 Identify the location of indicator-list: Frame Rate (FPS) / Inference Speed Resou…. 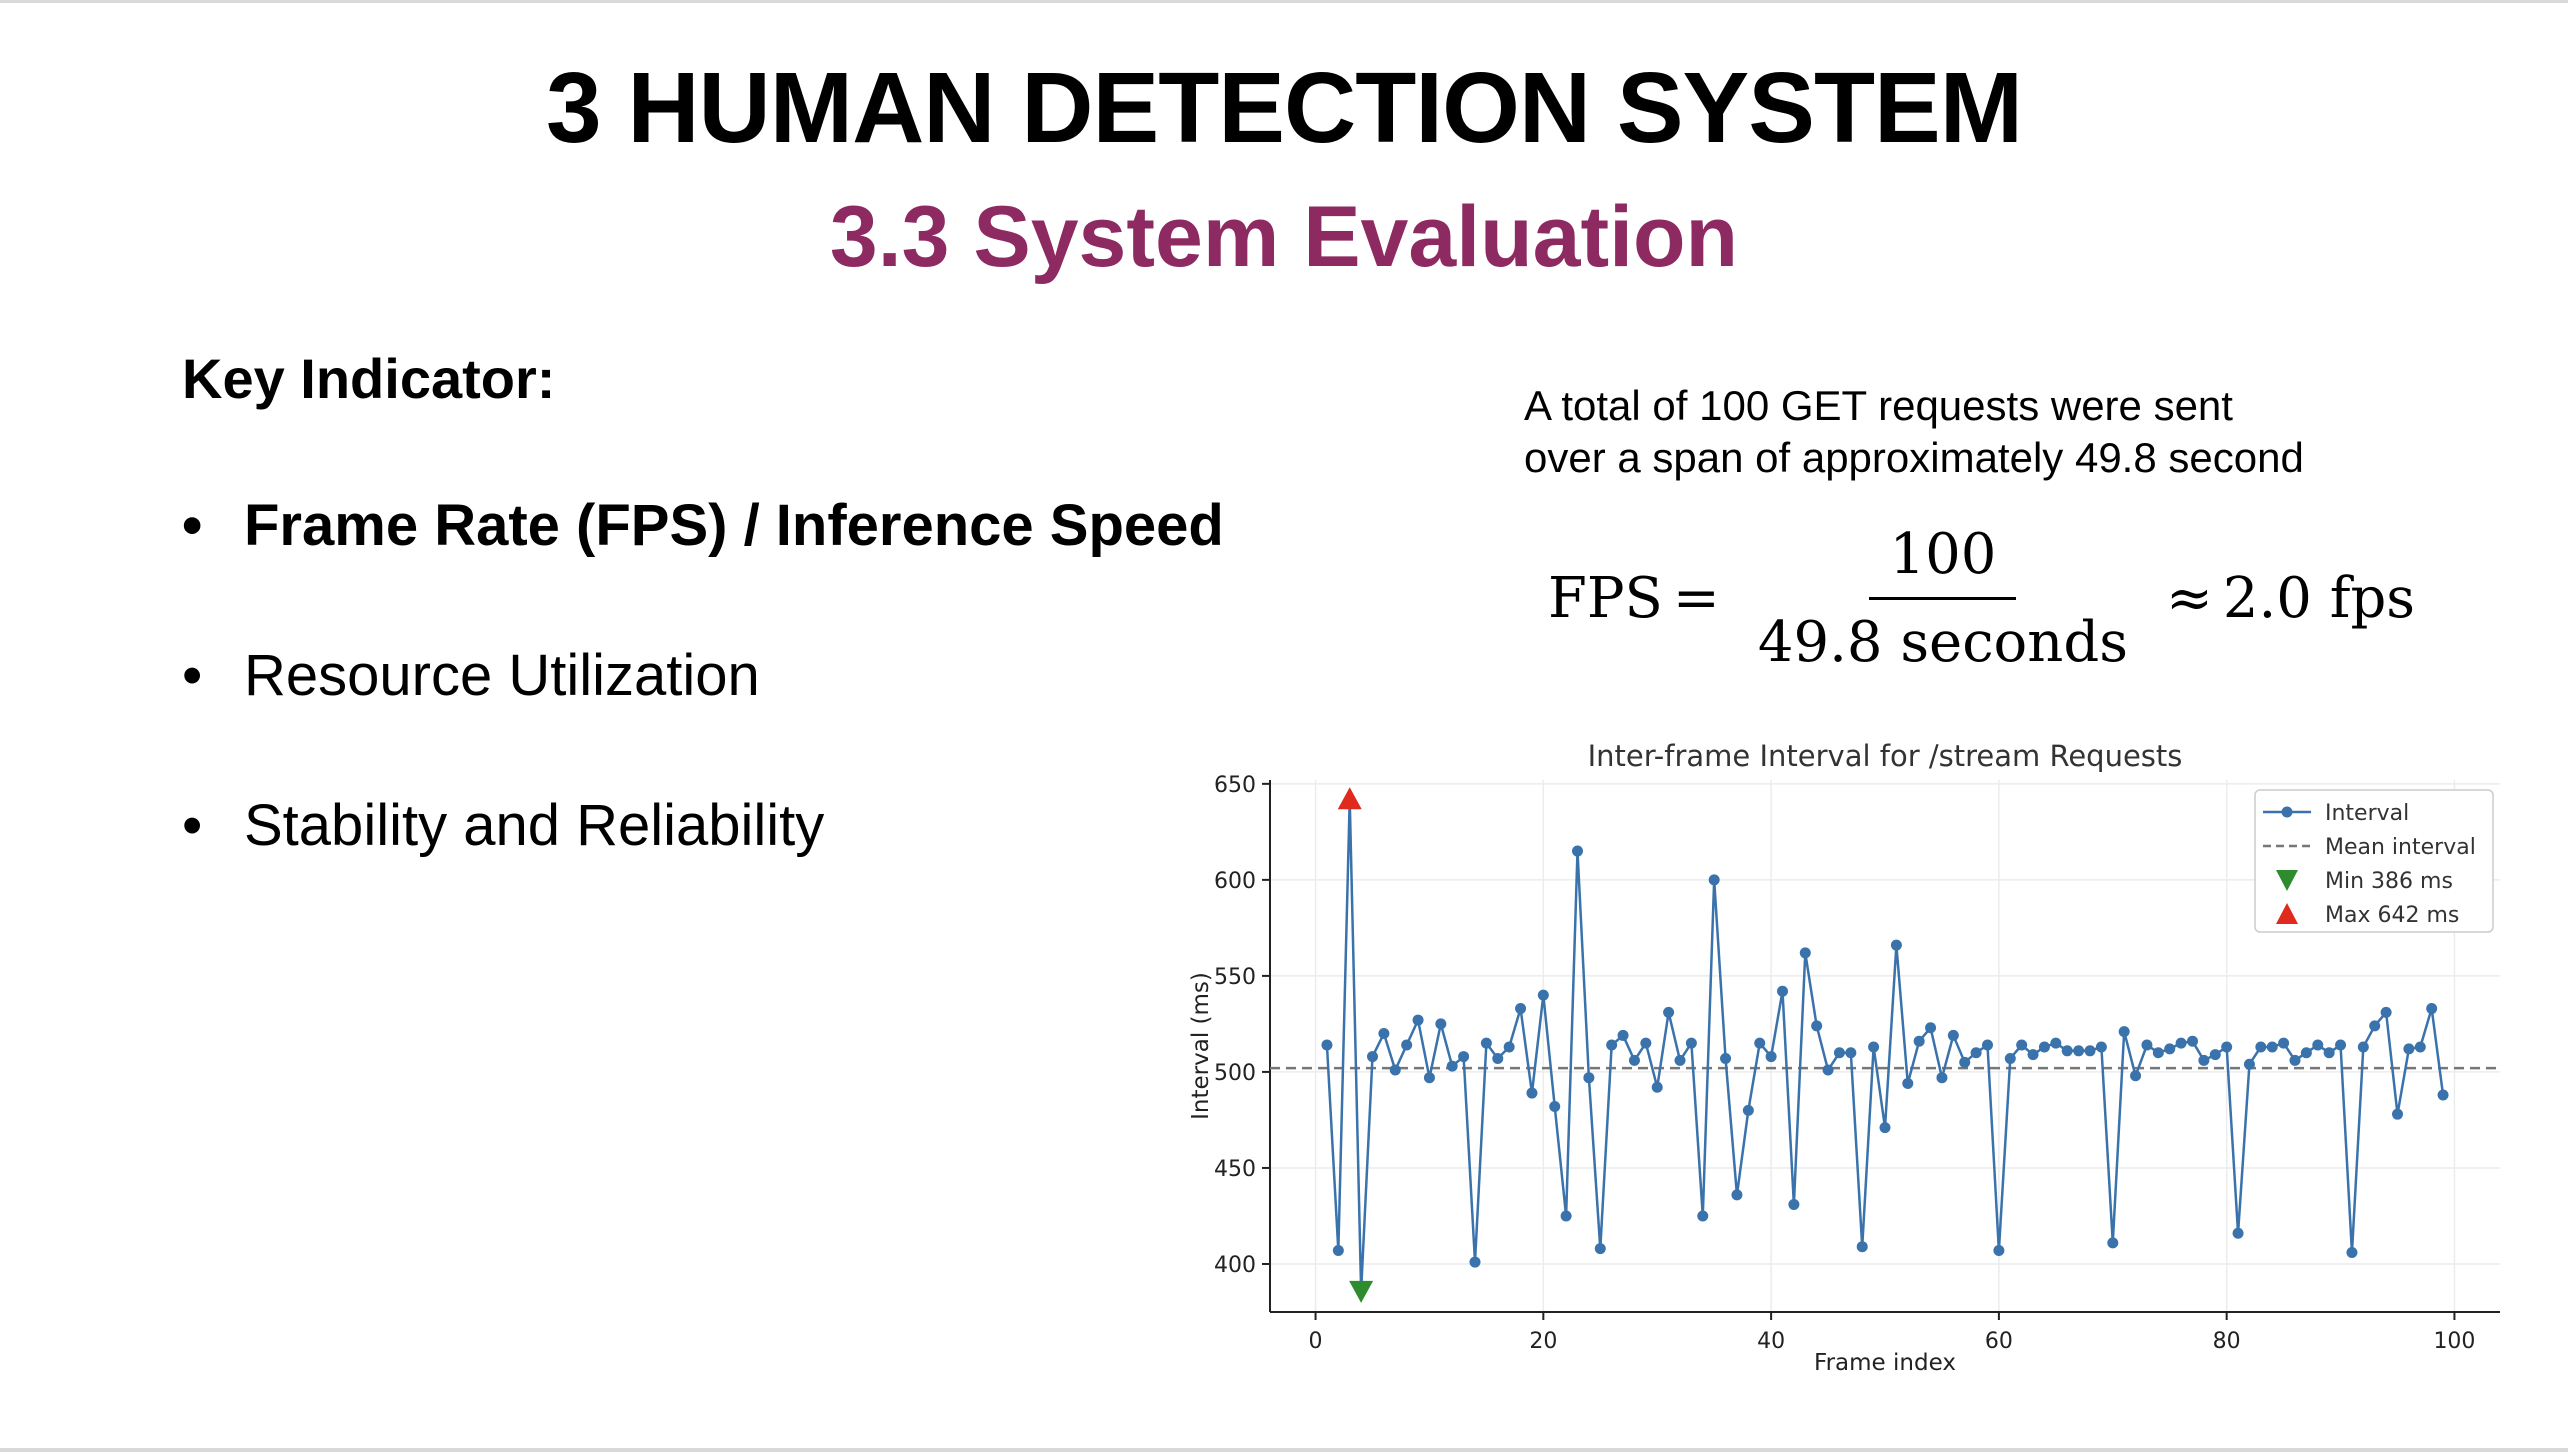
(703, 715).